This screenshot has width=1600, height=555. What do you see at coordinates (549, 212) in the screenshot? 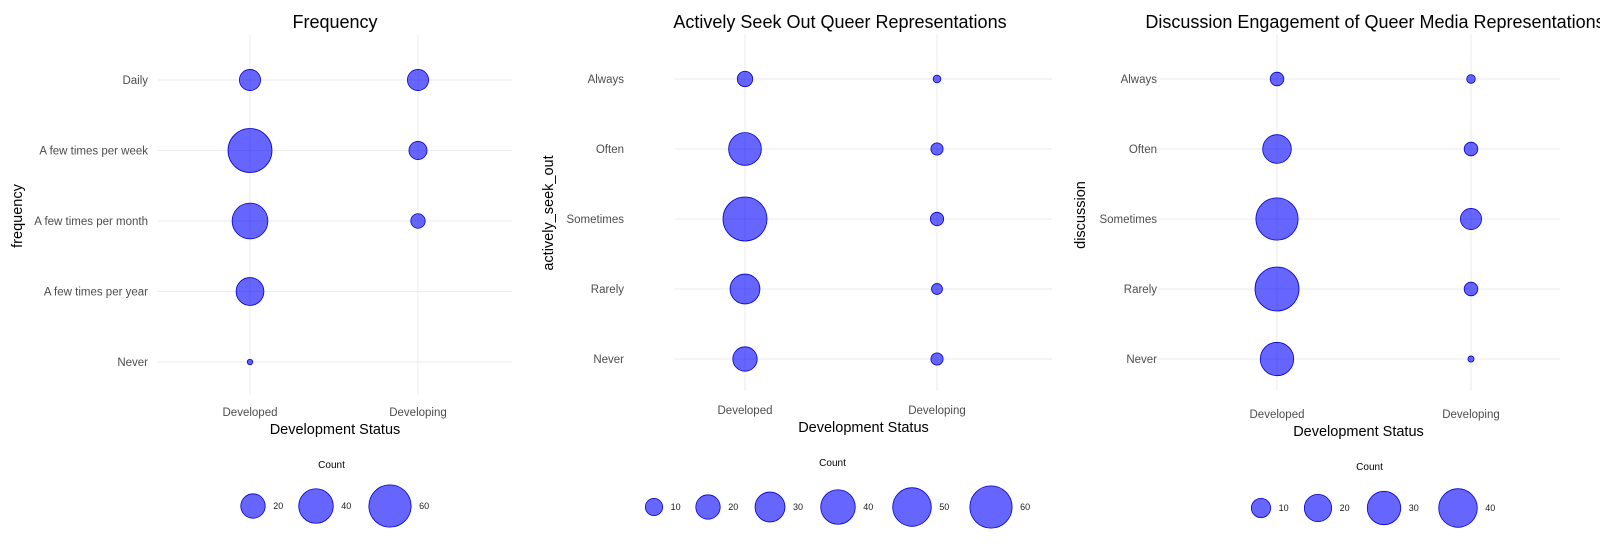
I see `y-axis-title: actively_seek_out` at bounding box center [549, 212].